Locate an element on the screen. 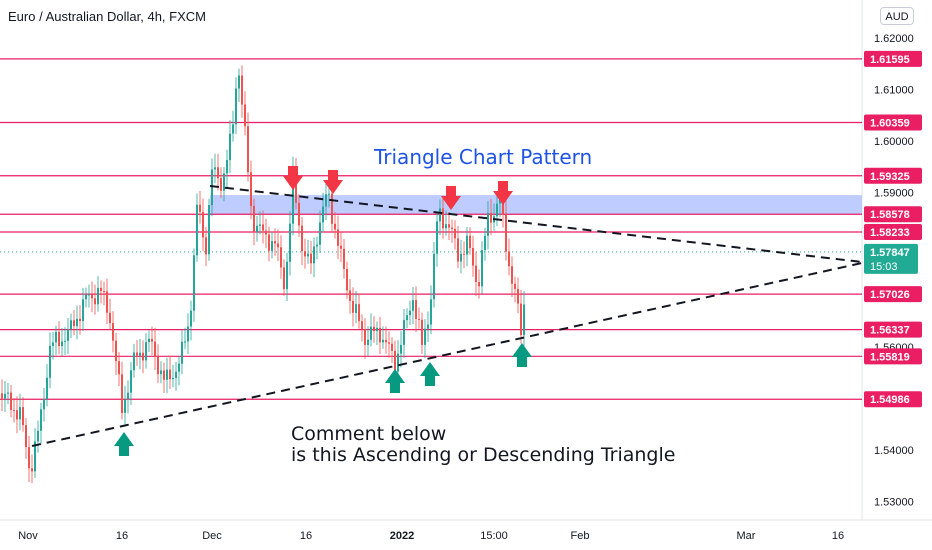 This screenshot has height=550, width=932. time-tick-label: 2022 is located at coordinates (402, 536).